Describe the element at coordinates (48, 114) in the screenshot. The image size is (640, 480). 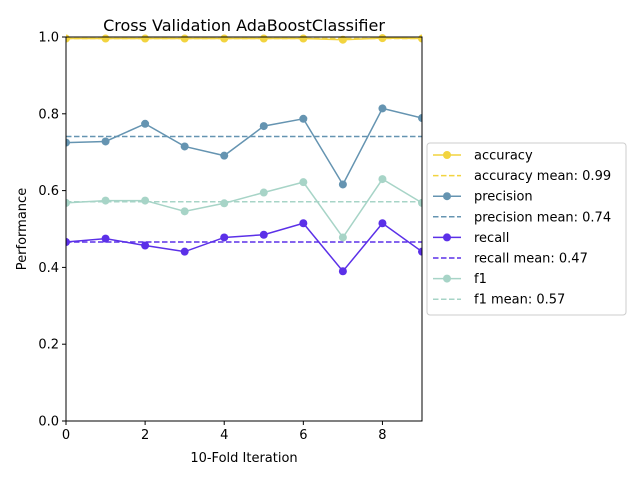
I see `y-tick-label: 0.8` at that location.